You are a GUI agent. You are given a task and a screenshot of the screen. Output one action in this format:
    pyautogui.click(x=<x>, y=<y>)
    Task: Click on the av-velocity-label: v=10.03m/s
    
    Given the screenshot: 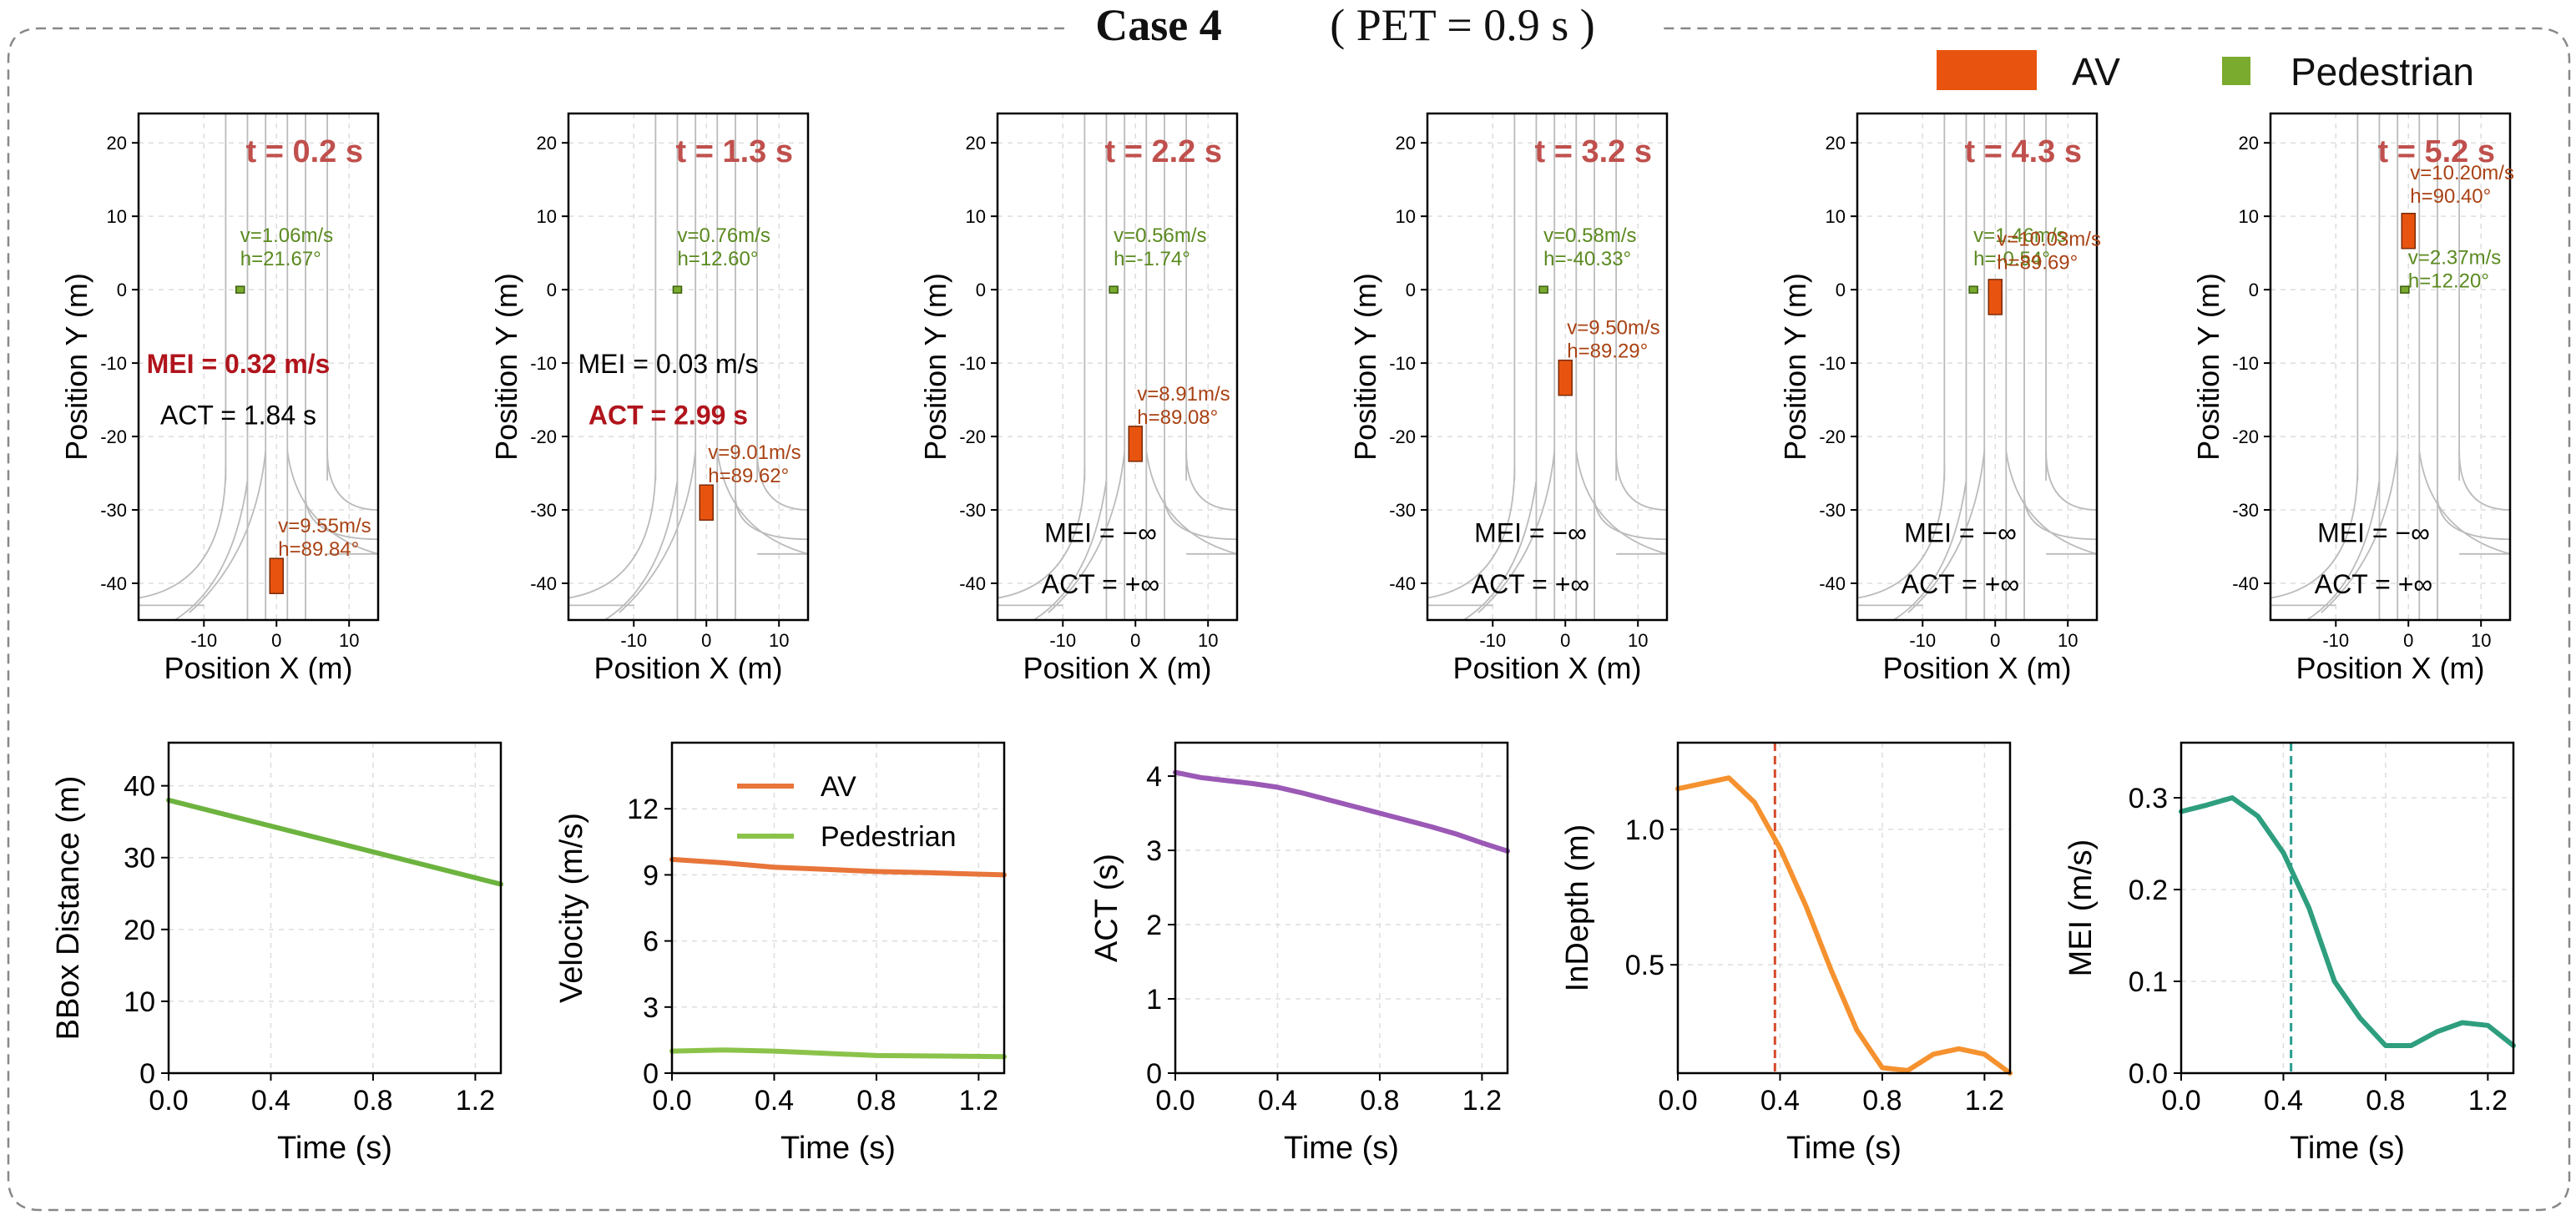 What is the action you would take?
    pyautogui.click(x=2049, y=239)
    